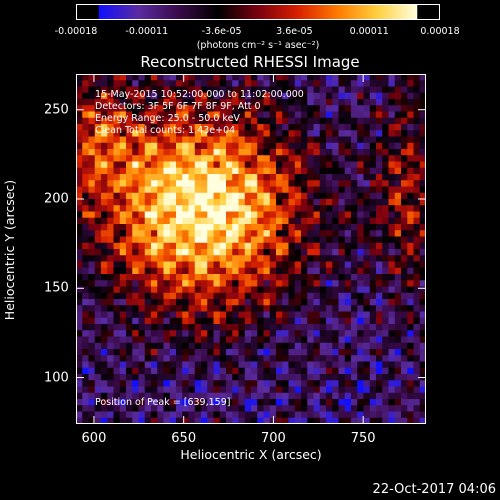 Image resolution: width=500 pixels, height=500 pixels. Describe the element at coordinates (184, 438) in the screenshot. I see `x-tick-label: 650` at that location.